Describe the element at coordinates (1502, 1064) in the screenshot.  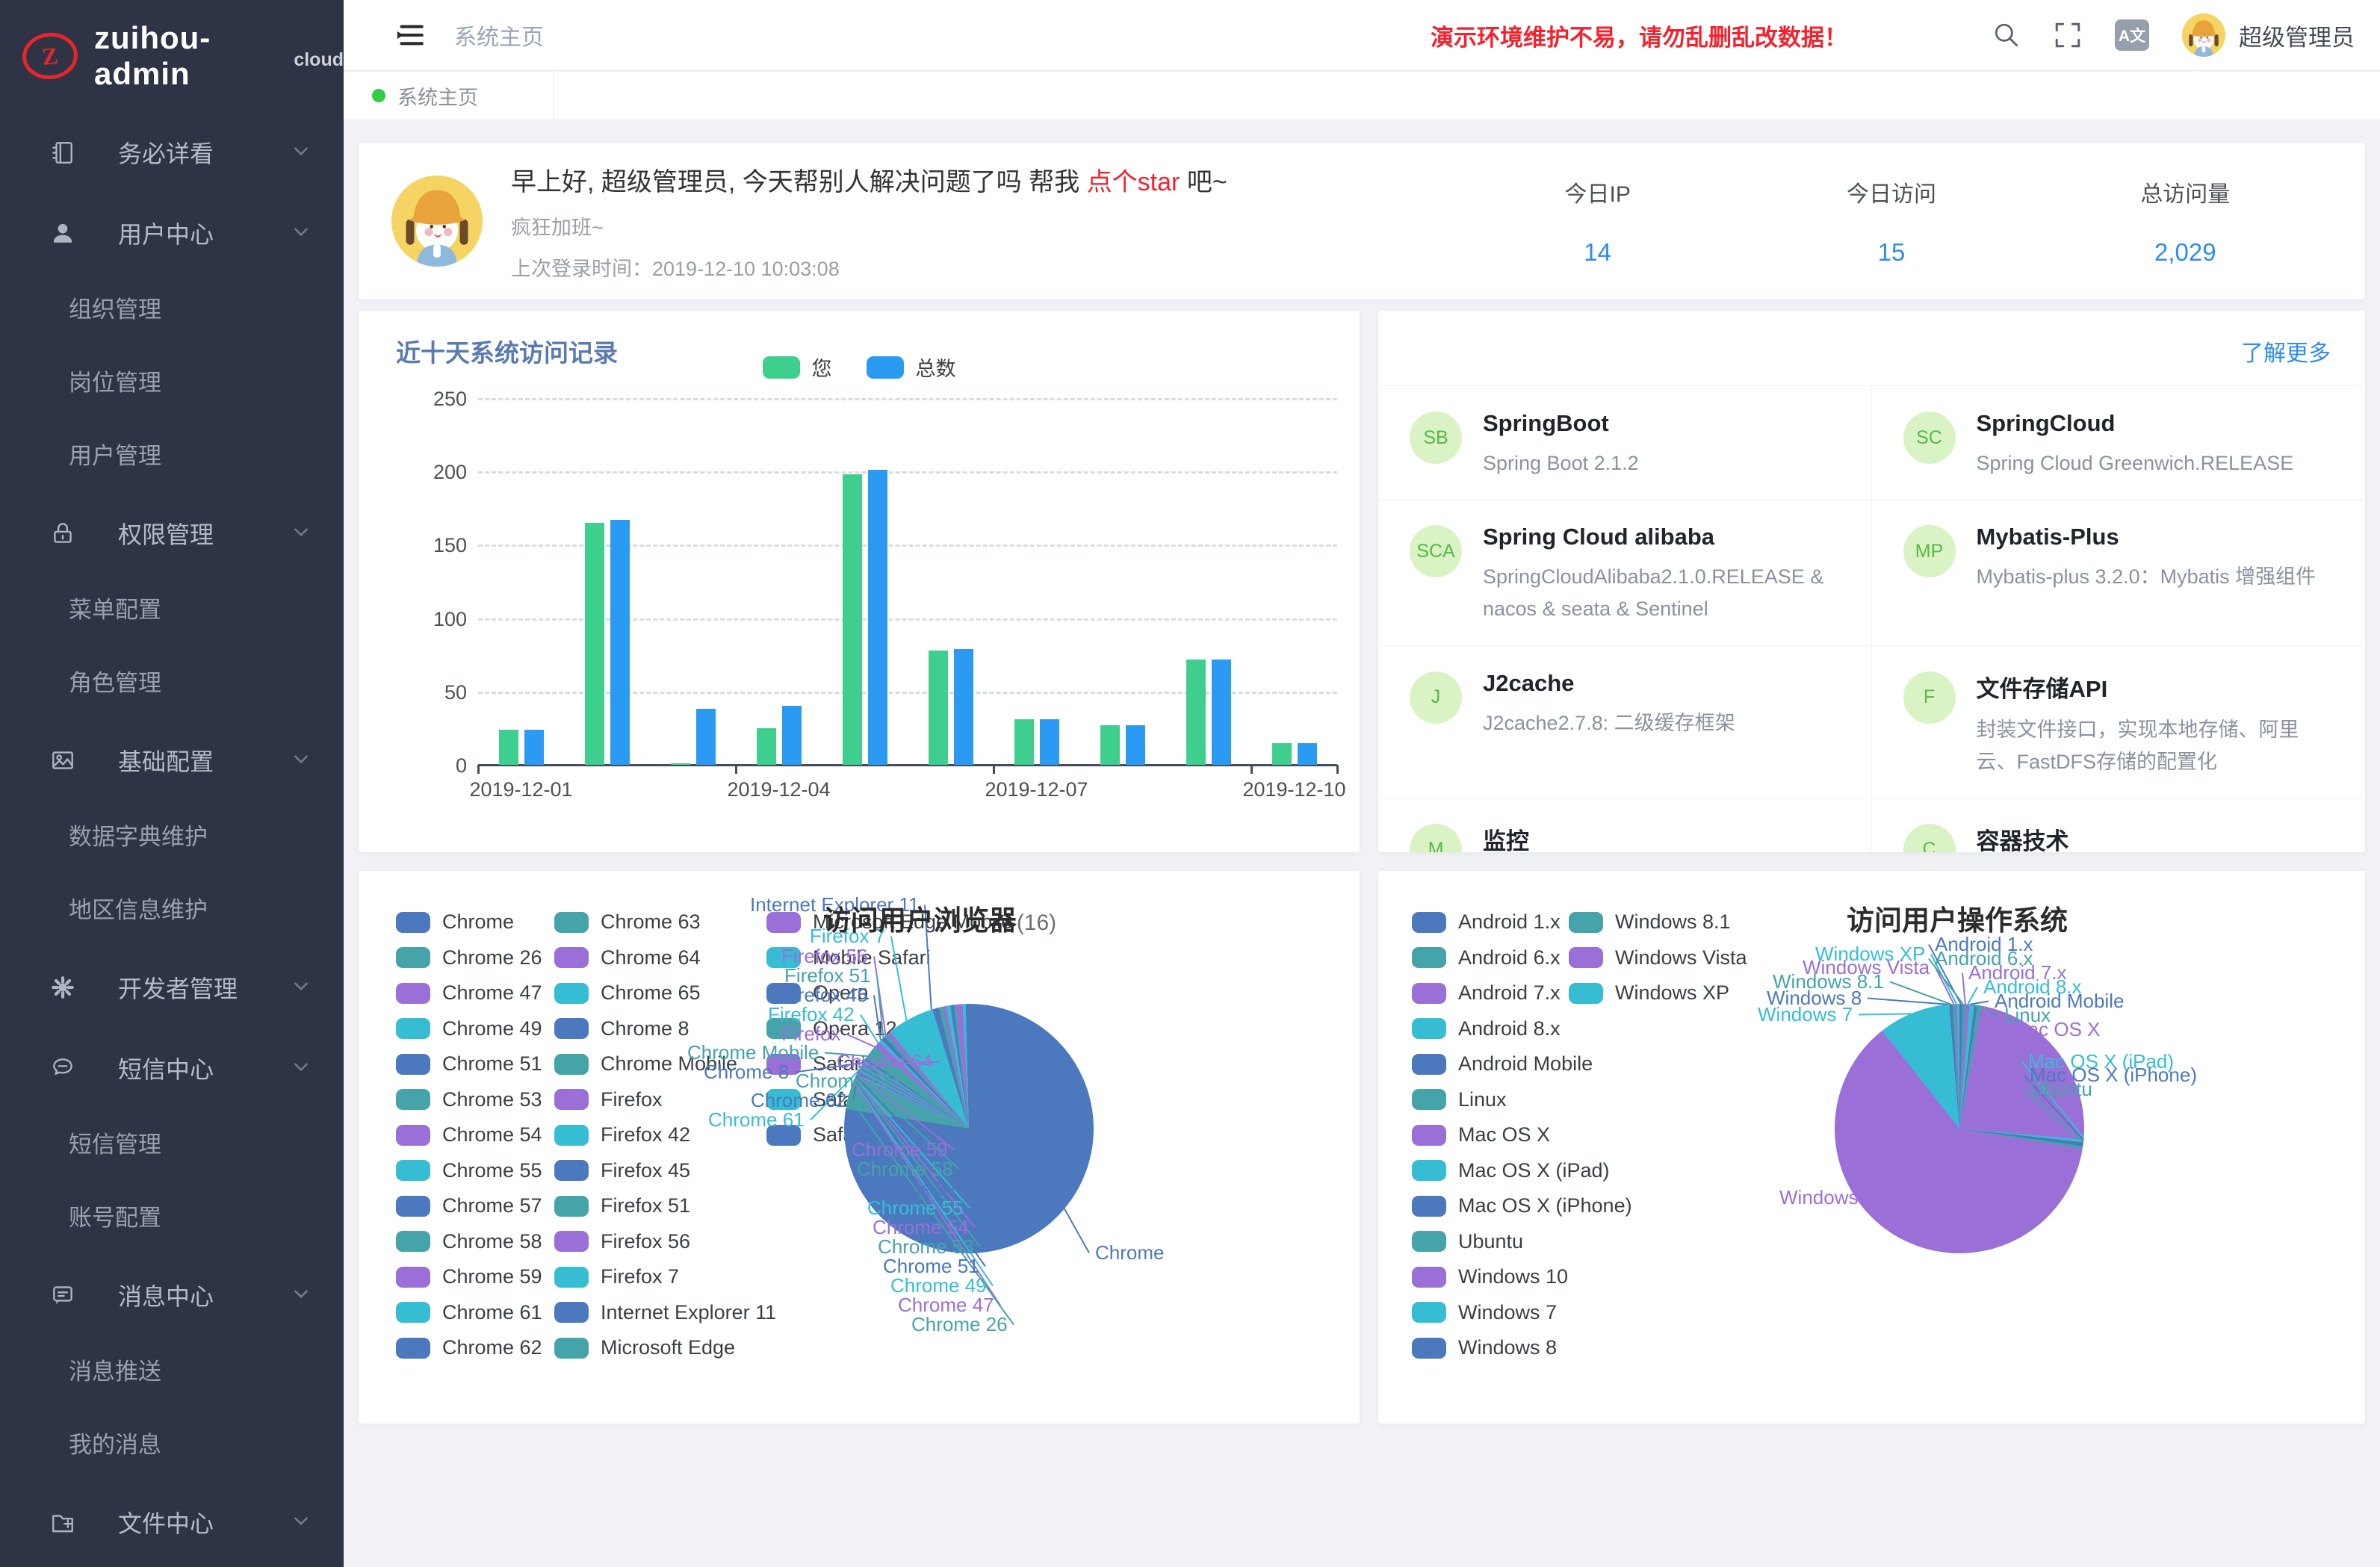
I see `legend-item-Android Mobile: Android Mobile` at that location.